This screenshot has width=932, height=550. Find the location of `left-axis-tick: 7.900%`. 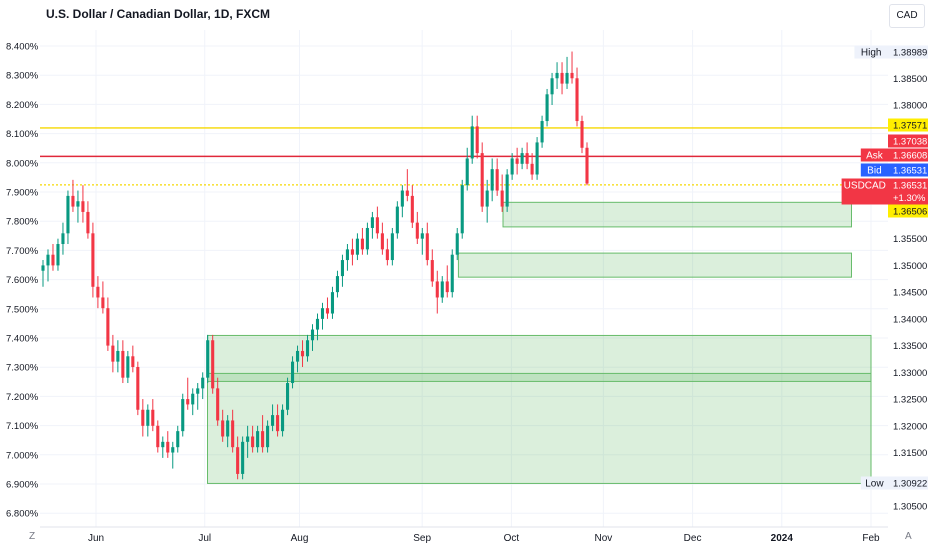

left-axis-tick: 7.900% is located at coordinates (22, 193).